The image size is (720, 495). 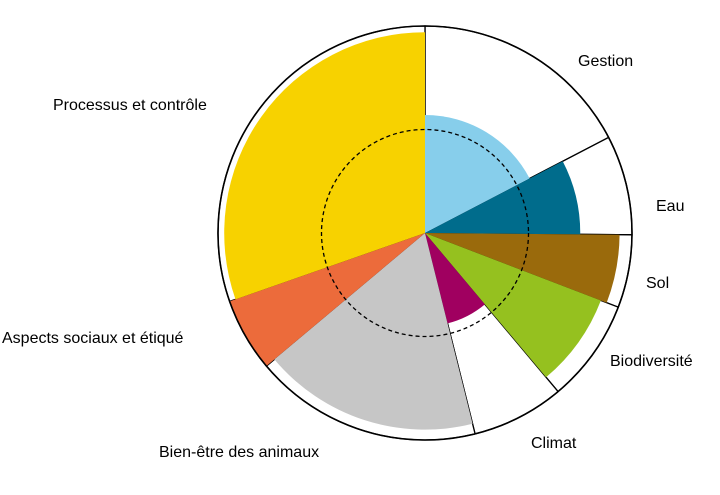 I want to click on sector-bien-etre-des-animaux, so click(x=373, y=331).